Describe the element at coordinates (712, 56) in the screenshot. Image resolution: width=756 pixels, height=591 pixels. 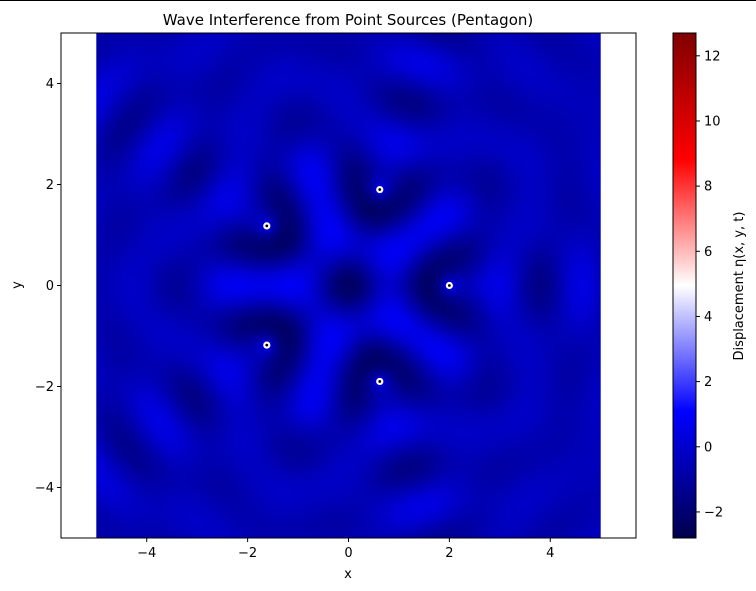
I see `colorbar-tick-label: 12` at that location.